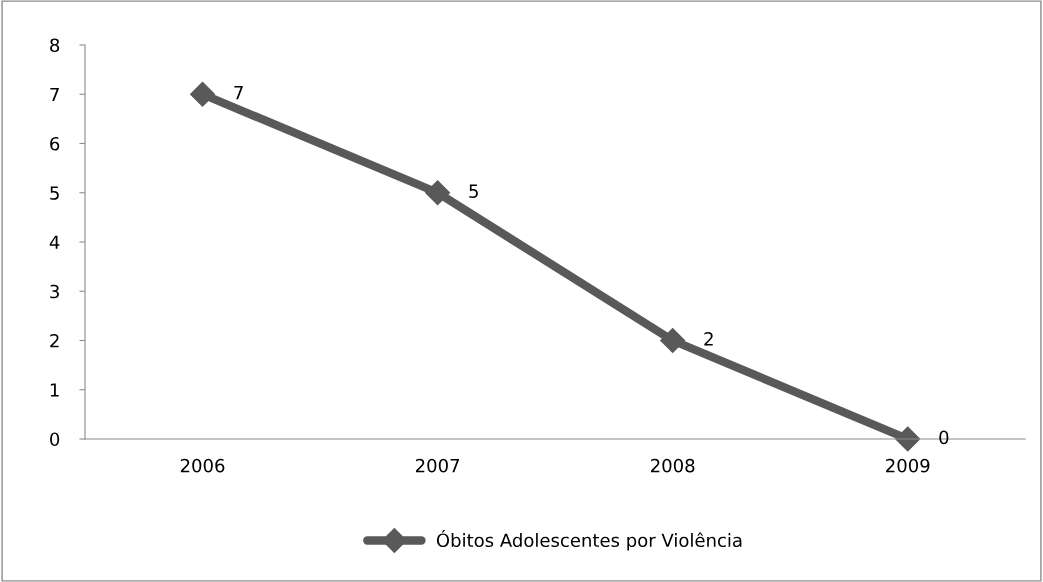 This screenshot has height=582, width=1043. Describe the element at coordinates (54, 94) in the screenshot. I see `y-tick-label: 7` at that location.